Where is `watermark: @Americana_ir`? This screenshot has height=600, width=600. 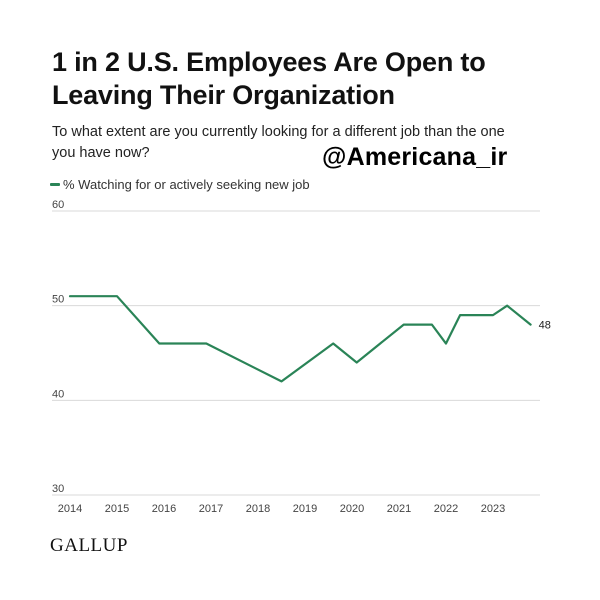 watermark: @Americana_ir is located at coordinates (415, 157).